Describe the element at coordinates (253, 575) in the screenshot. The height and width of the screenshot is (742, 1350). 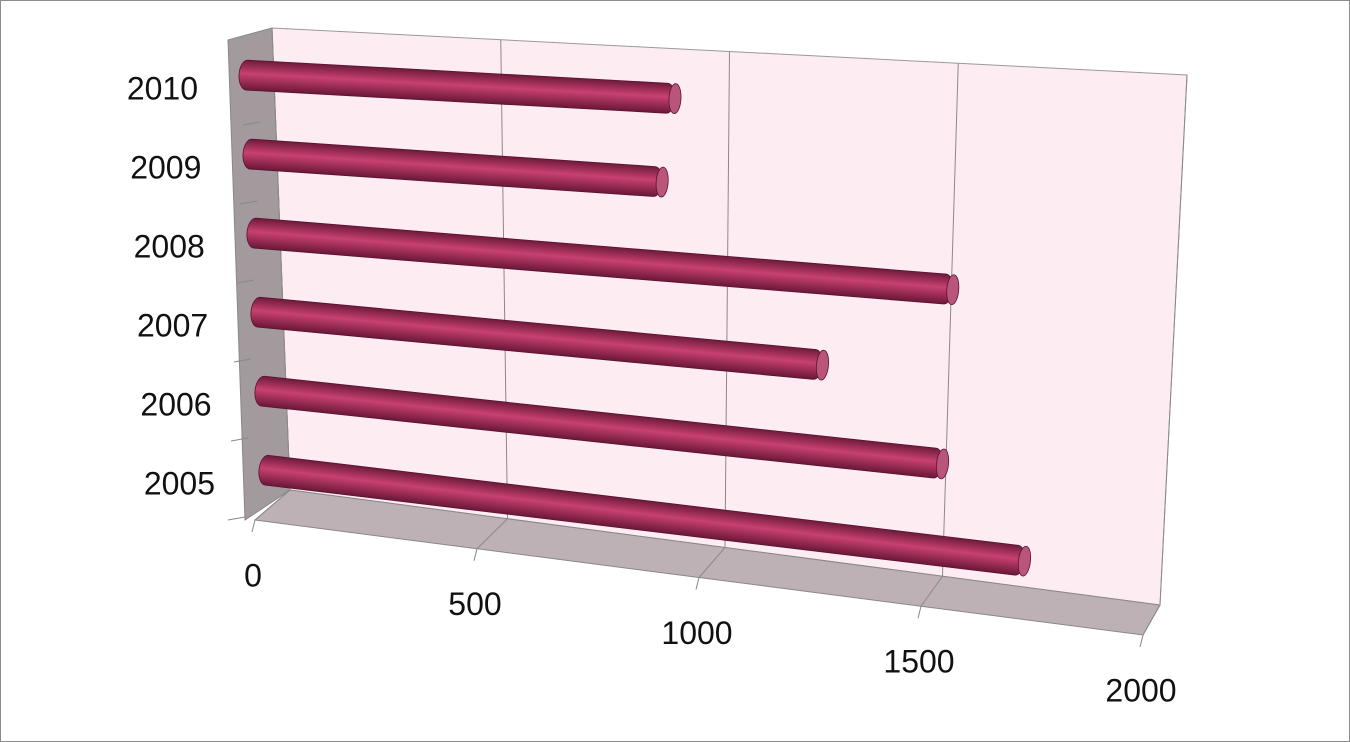
I see `x-tick-label: 0` at that location.